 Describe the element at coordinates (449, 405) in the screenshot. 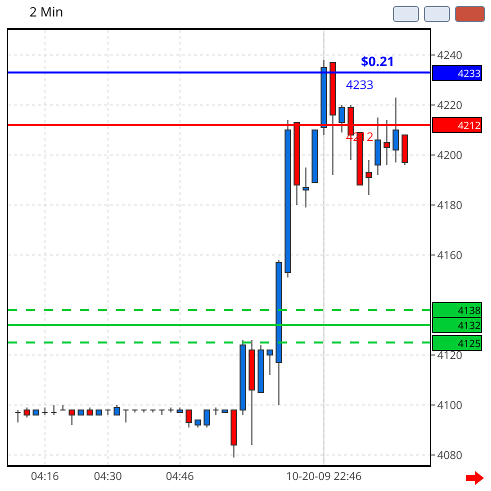

I see `y-tick-label: 4100` at that location.